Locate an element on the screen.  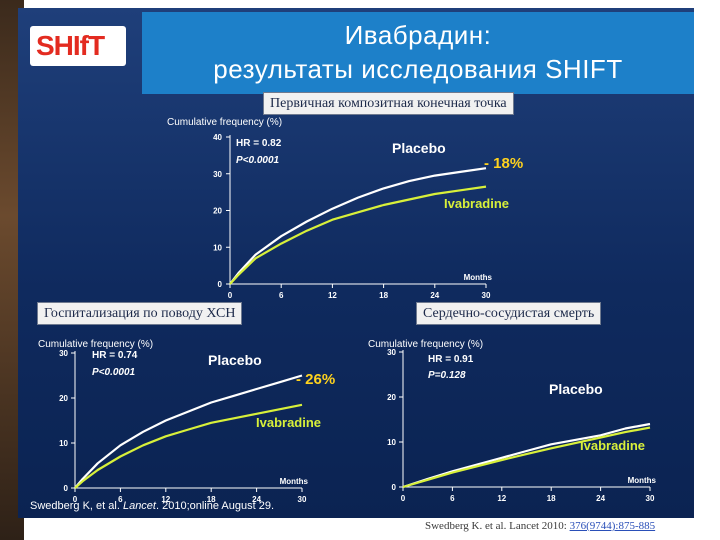
hazard-ratio-label: HR = 0.91 is located at coordinates (451, 359).